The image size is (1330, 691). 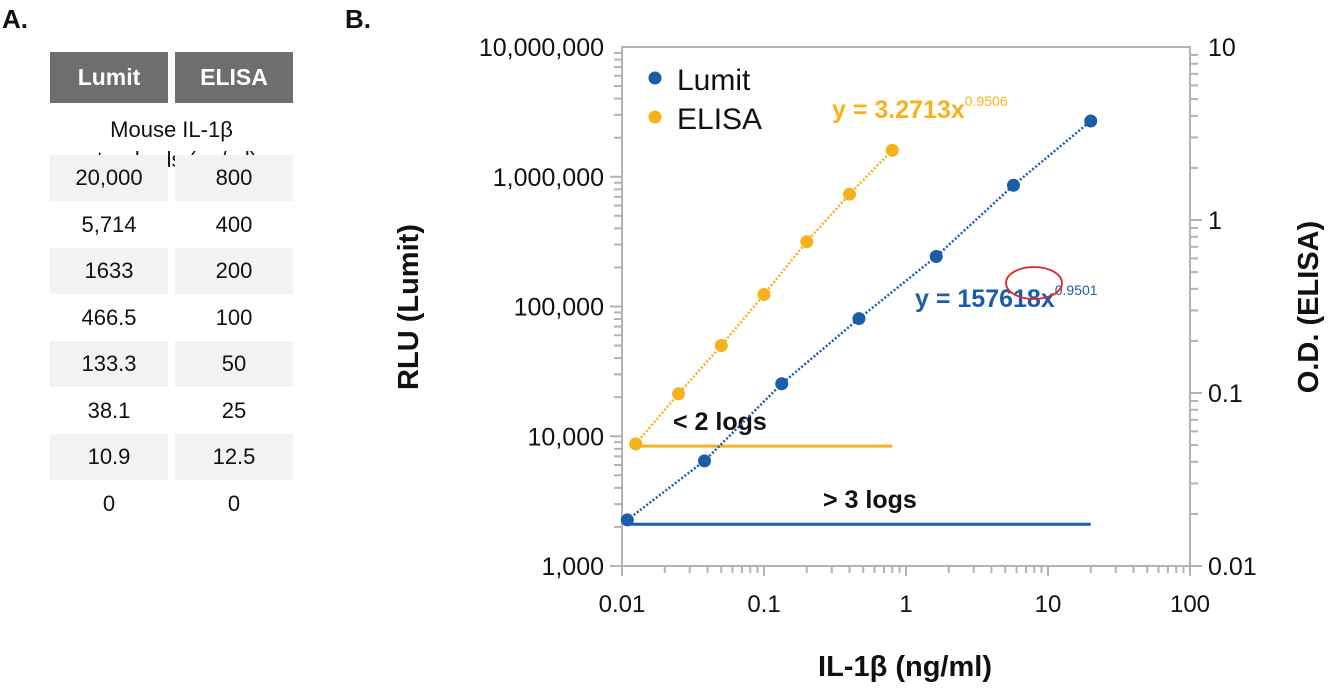 I want to click on table-cell: 400, so click(x=234, y=224).